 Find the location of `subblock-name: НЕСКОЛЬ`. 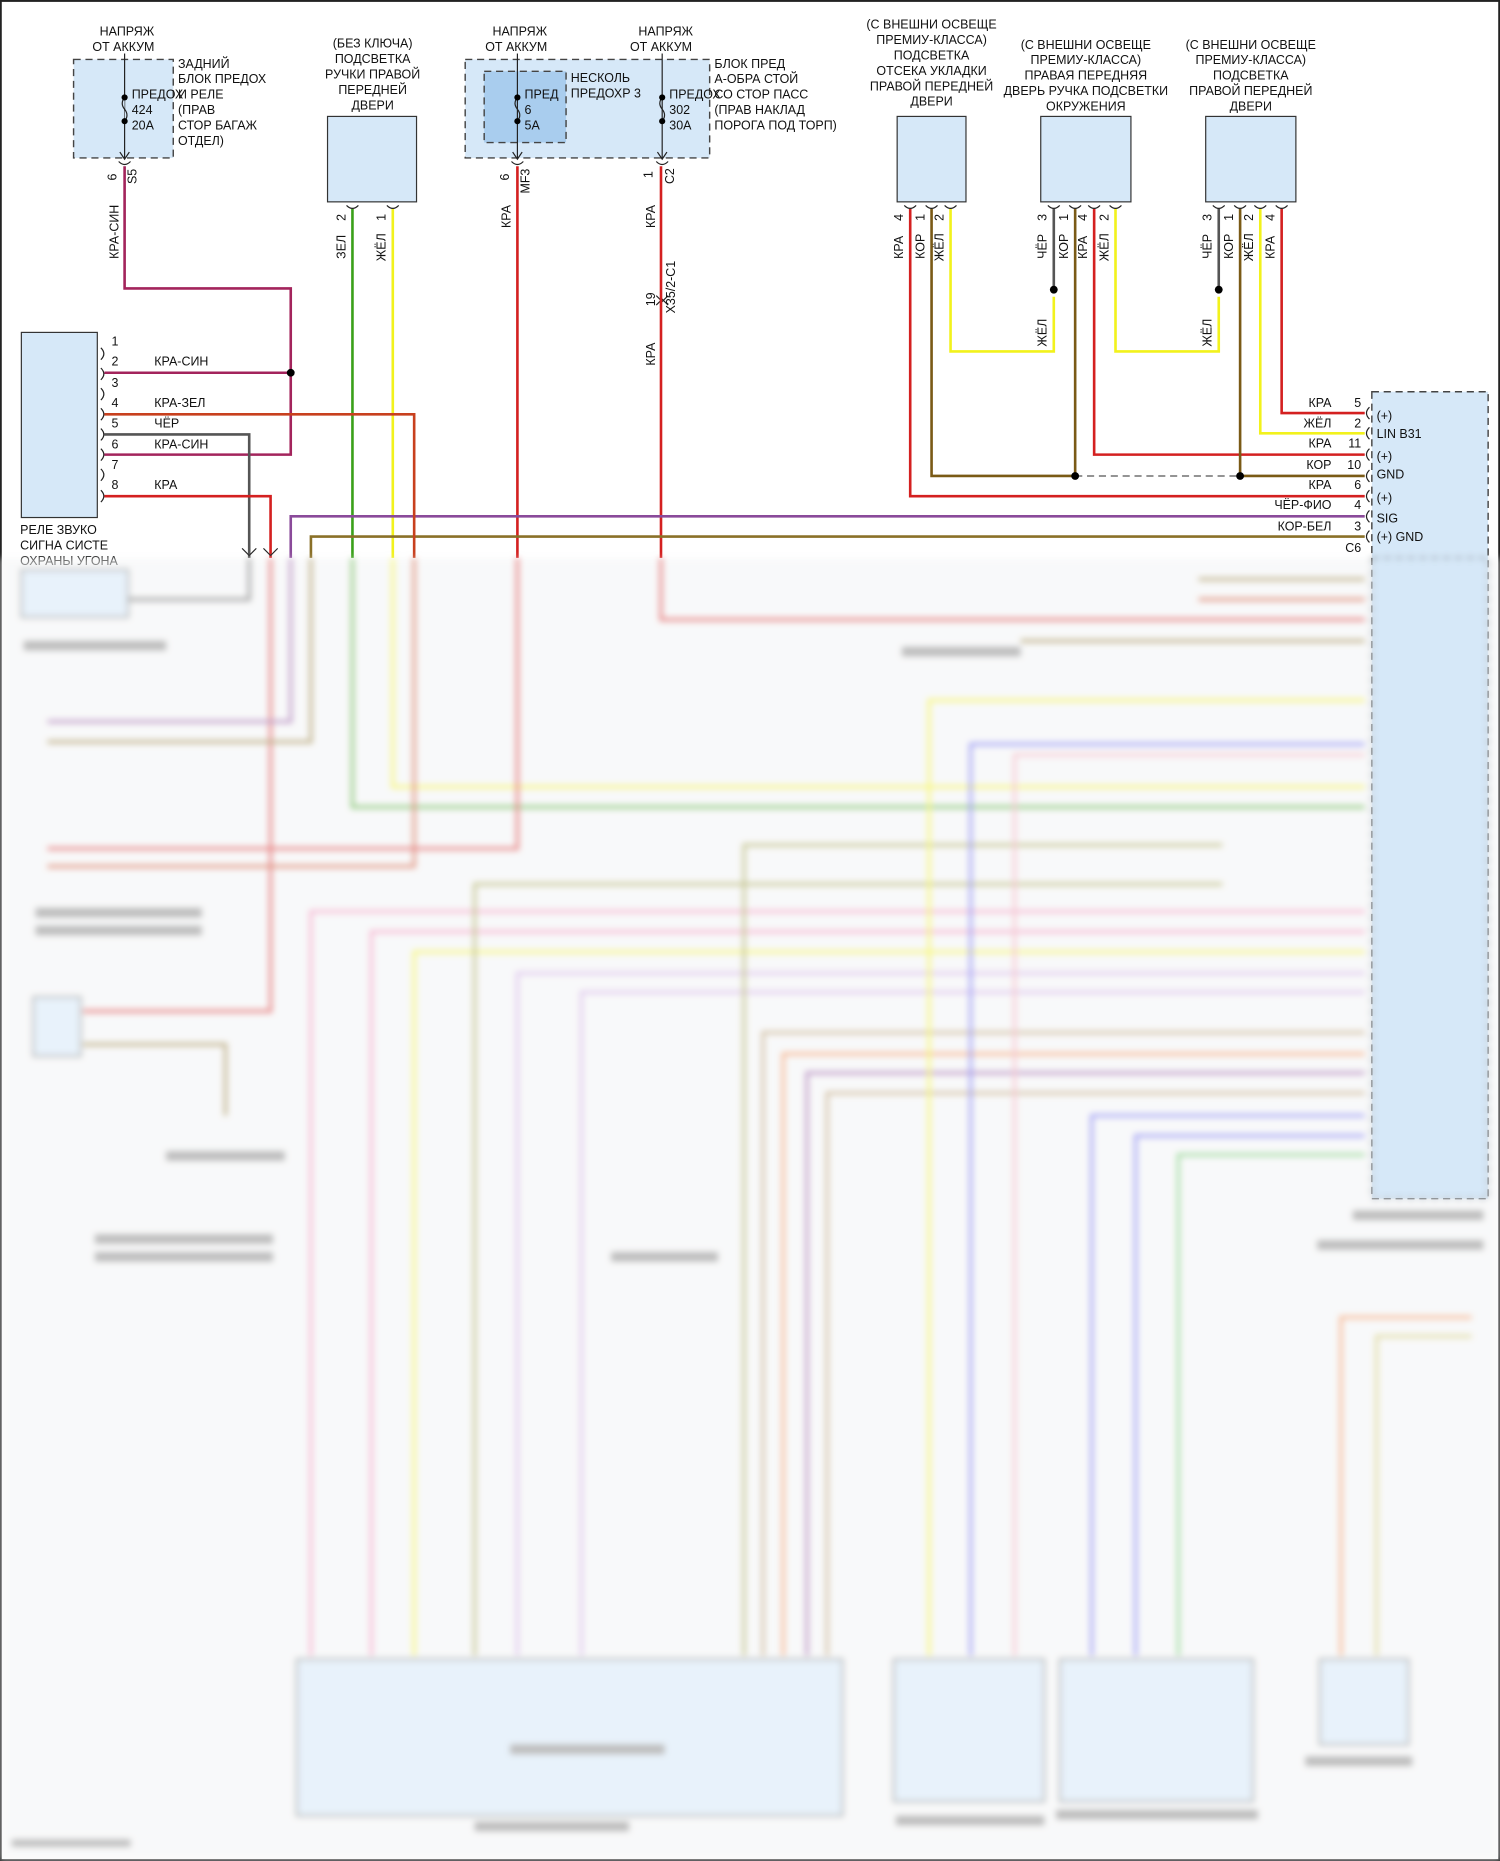

subblock-name: НЕСКОЛЬ is located at coordinates (600, 78).